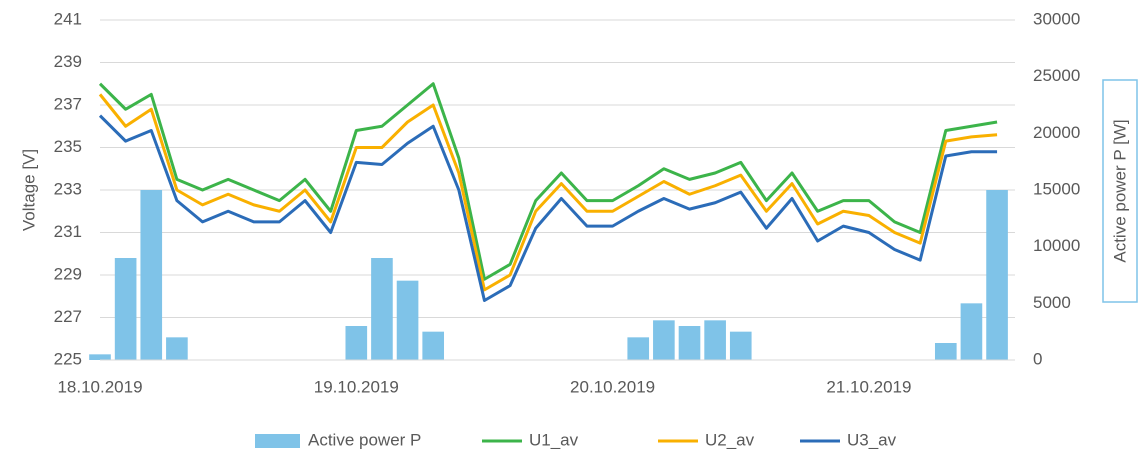  What do you see at coordinates (1056, 188) in the screenshot?
I see `y2-tick-label: 15000` at bounding box center [1056, 188].